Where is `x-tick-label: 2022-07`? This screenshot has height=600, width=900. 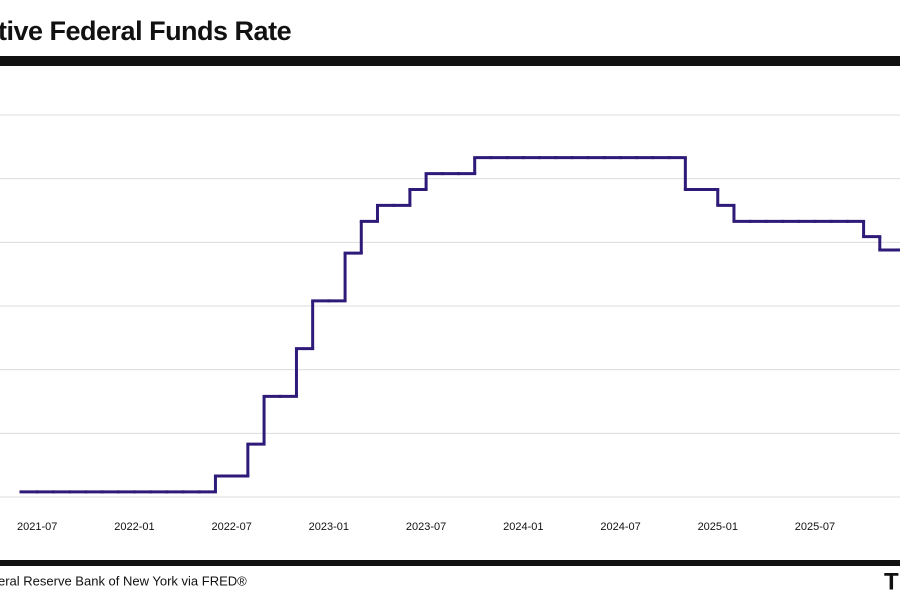
x-tick-label: 2022-07 is located at coordinates (231, 527).